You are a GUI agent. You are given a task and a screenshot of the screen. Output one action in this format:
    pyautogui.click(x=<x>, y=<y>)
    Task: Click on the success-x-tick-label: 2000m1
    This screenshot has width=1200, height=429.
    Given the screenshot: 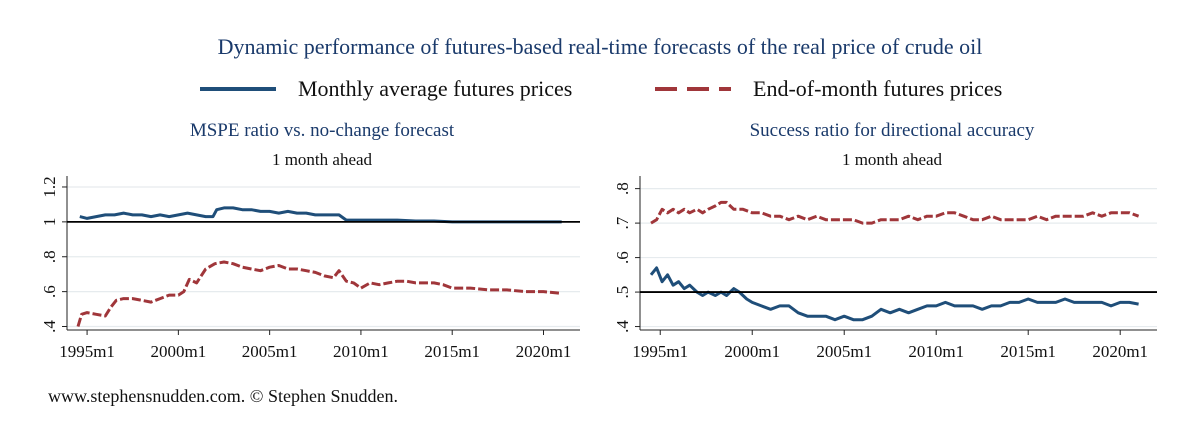 What is the action you would take?
    pyautogui.click(x=752, y=351)
    